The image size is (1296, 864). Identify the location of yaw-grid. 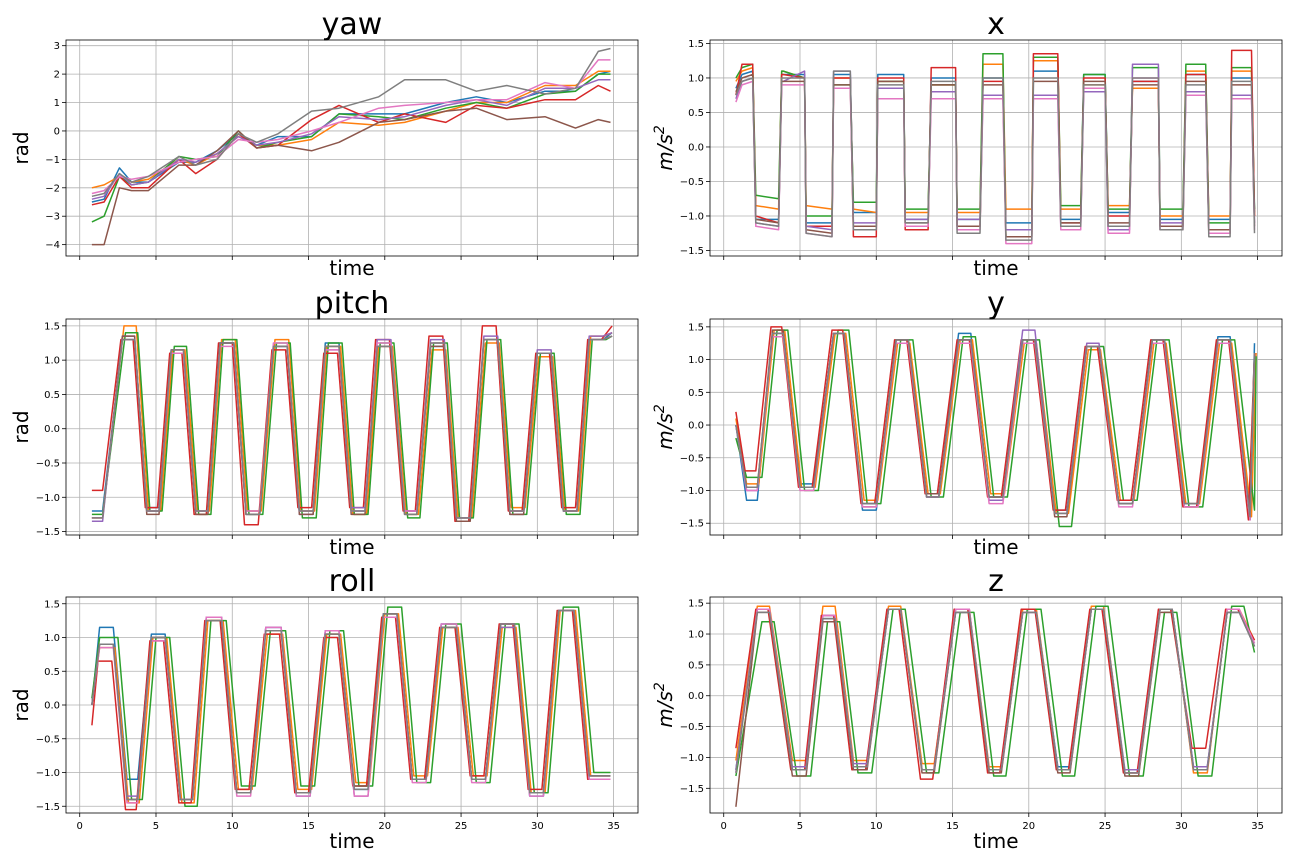
(352, 148).